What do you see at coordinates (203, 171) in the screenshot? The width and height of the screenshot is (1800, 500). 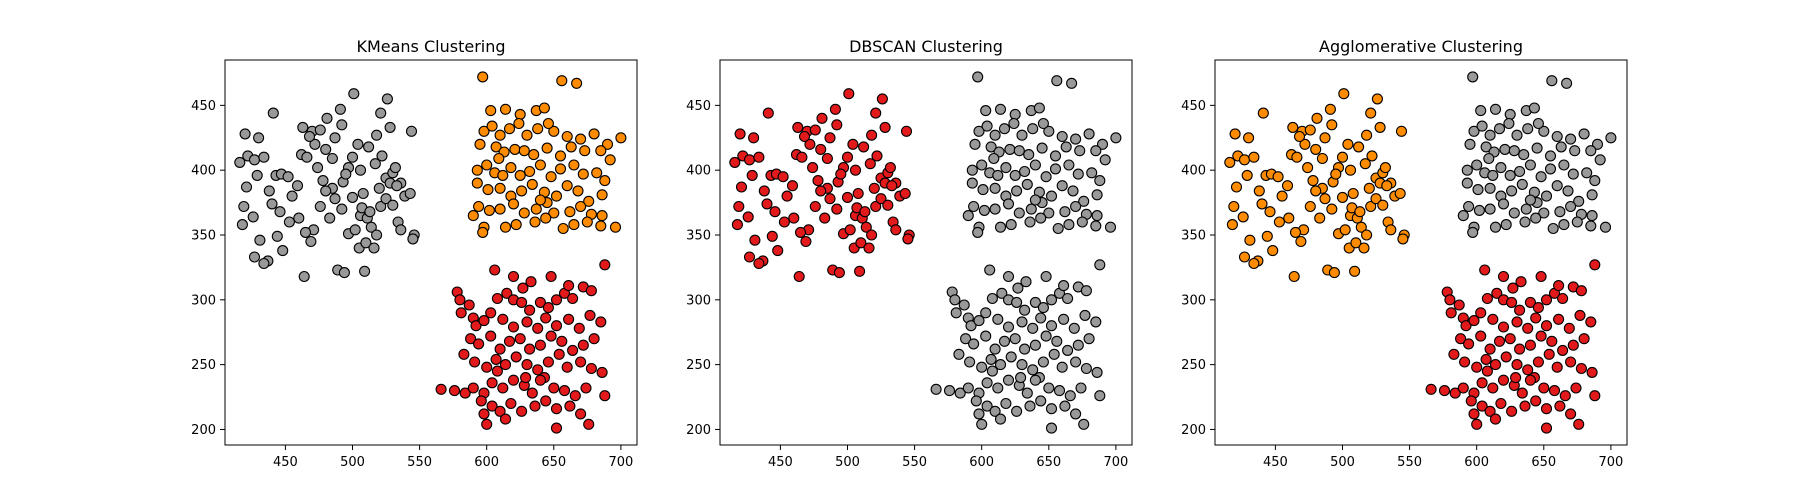 I see `y-tick-label: 400` at bounding box center [203, 171].